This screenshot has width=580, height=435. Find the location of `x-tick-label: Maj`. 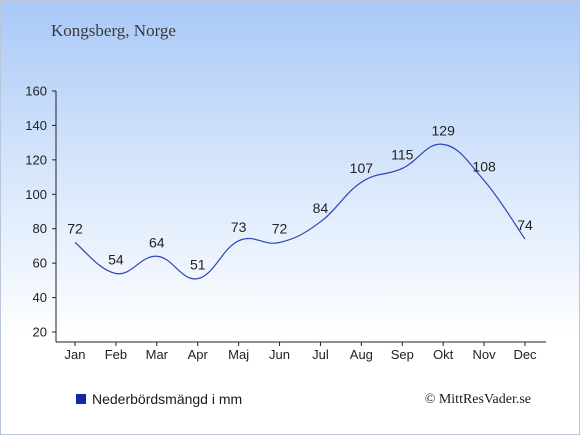

x-tick-label: Maj is located at coordinates (238, 354).